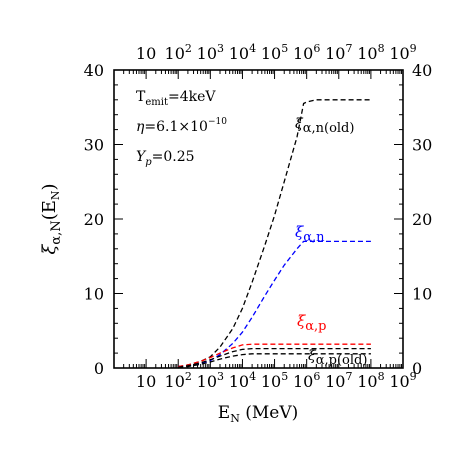  What do you see at coordinates (210, 52) in the screenshot?
I see `x-tick-label-top: 10³` at bounding box center [210, 52].